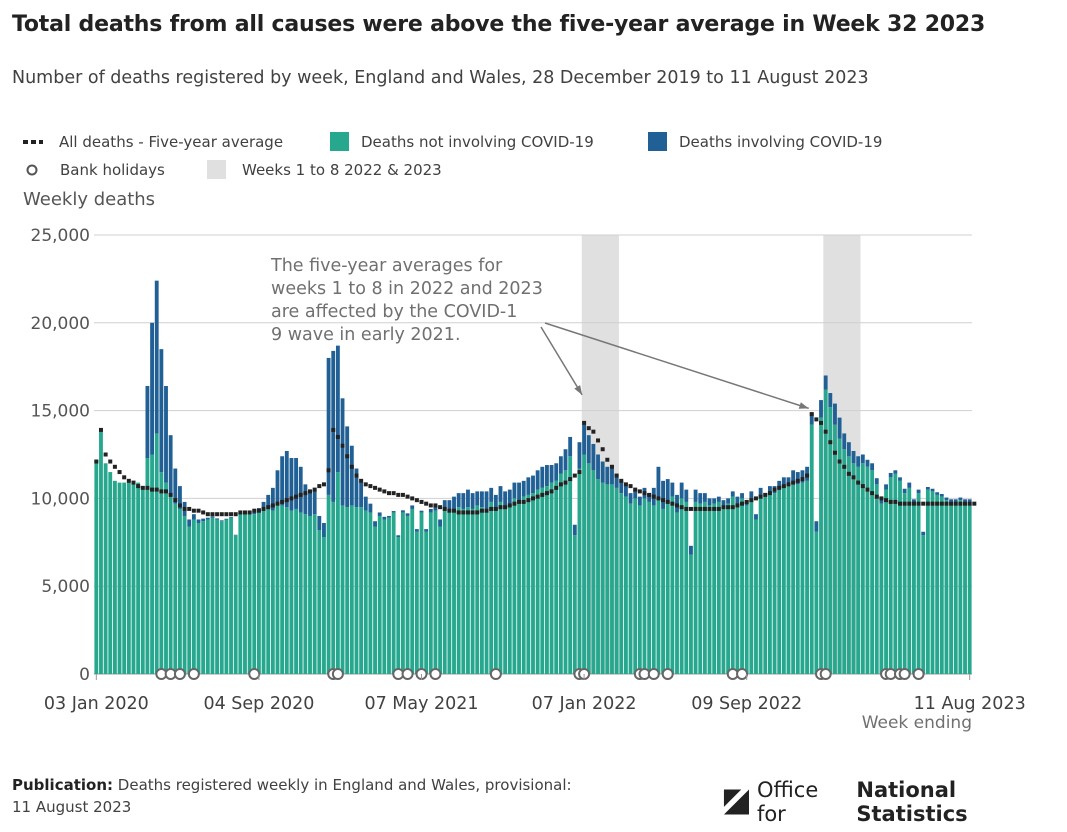  What do you see at coordinates (462, 141) in the screenshot?
I see `legend-item-not-covid: Deaths not involving COVID-19` at bounding box center [462, 141].